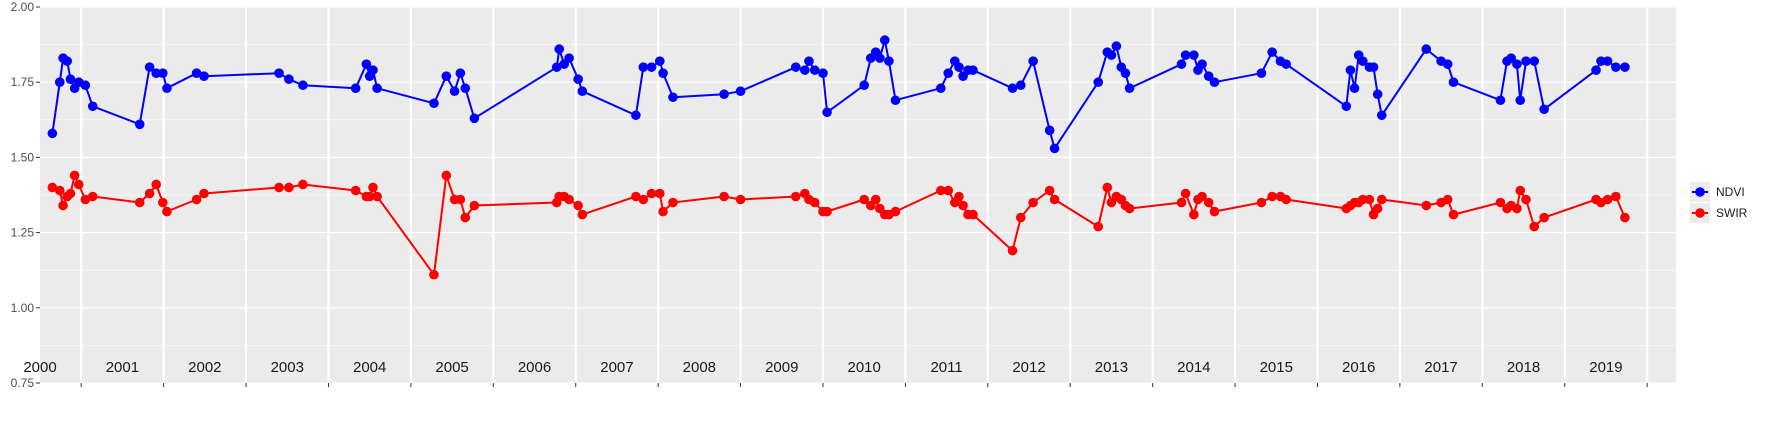 The image size is (1773, 442). What do you see at coordinates (451, 367) in the screenshot?
I see `year-label: 2005` at bounding box center [451, 367].